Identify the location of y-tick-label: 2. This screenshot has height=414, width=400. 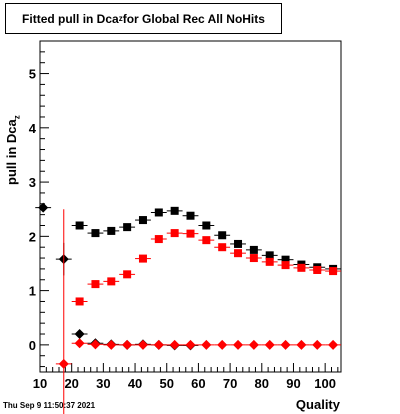
(32, 236).